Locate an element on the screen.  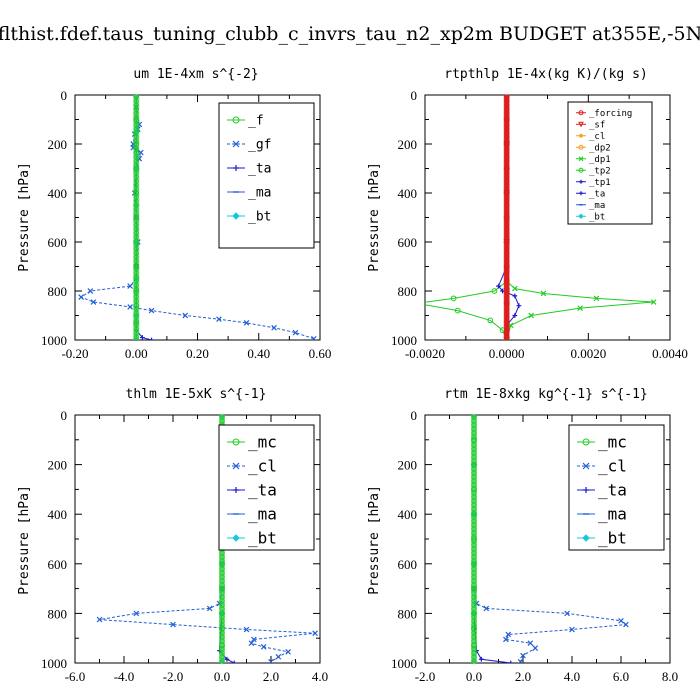
y-tick-label: 400 is located at coordinates (408, 514).